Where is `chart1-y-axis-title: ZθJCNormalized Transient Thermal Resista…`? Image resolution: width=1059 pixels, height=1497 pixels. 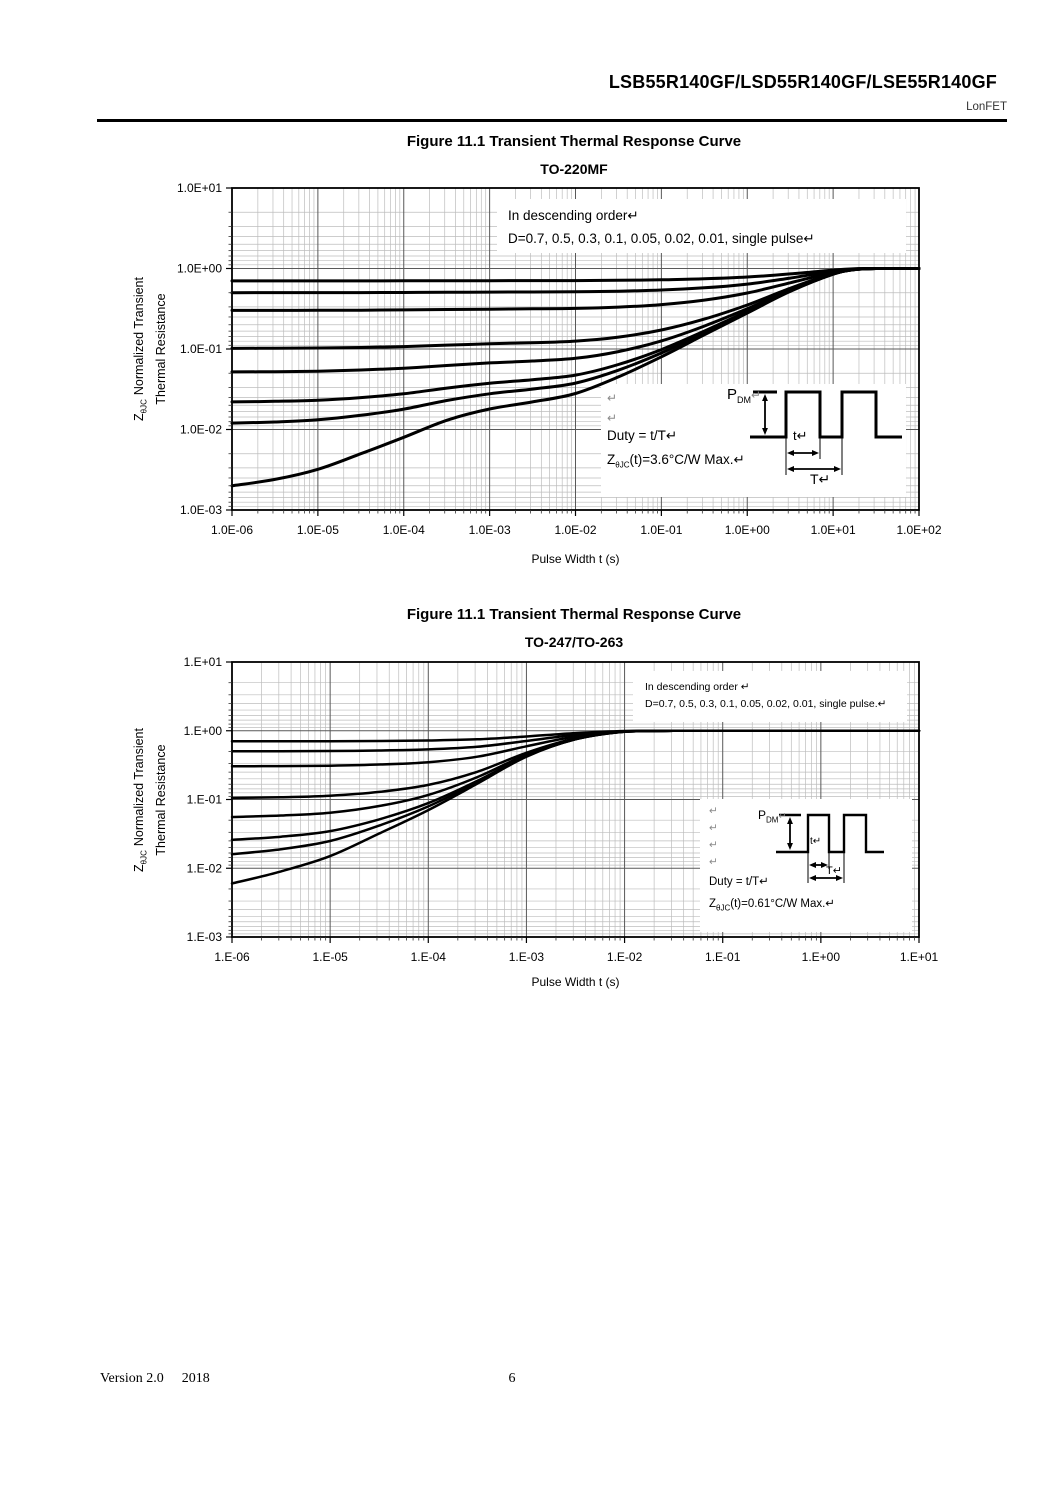
chart1-y-axis-title: ZθJCNormalized Transient Thermal Resista… is located at coordinates (150, 349).